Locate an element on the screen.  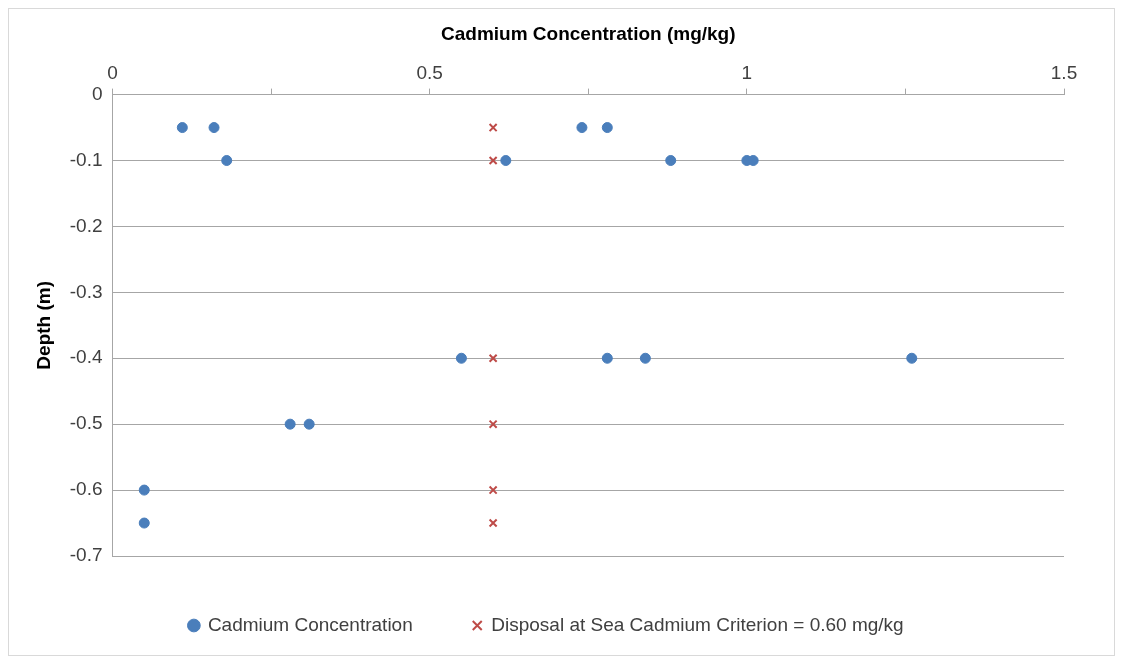
y-tick-label: -0.7 is located at coordinates (86, 555).